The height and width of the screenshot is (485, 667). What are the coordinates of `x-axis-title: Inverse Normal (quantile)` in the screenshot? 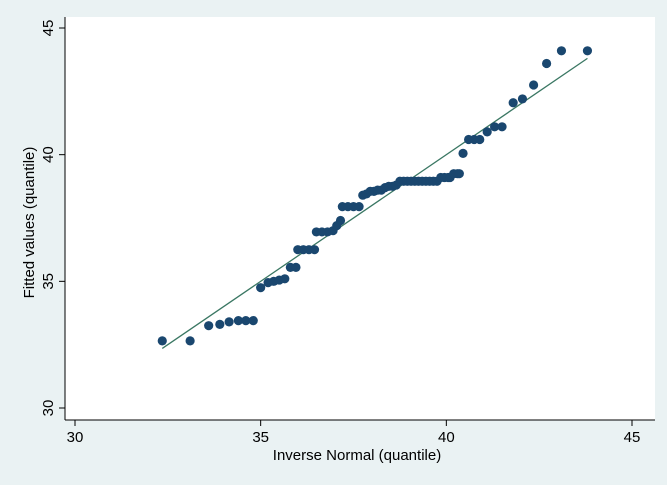 It's located at (357, 455).